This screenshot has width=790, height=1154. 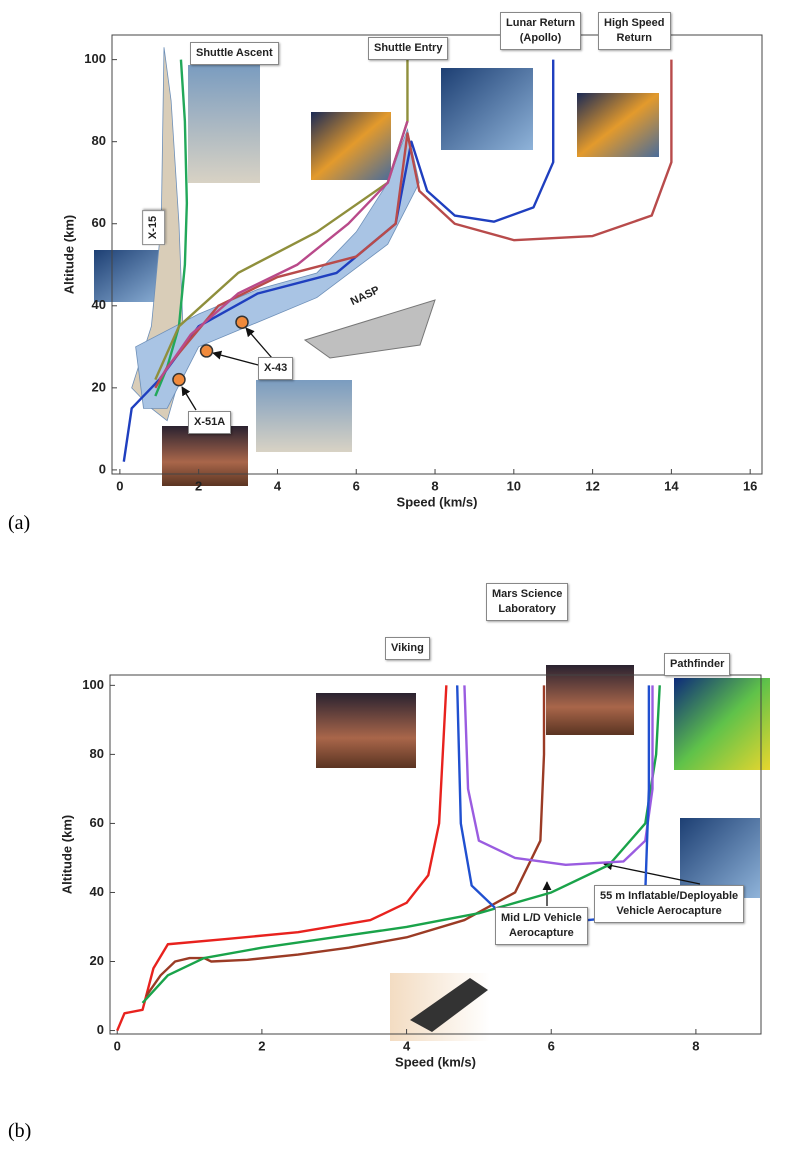 What do you see at coordinates (592, 485) in the screenshot?
I see `x-tick-label: 12` at bounding box center [592, 485].